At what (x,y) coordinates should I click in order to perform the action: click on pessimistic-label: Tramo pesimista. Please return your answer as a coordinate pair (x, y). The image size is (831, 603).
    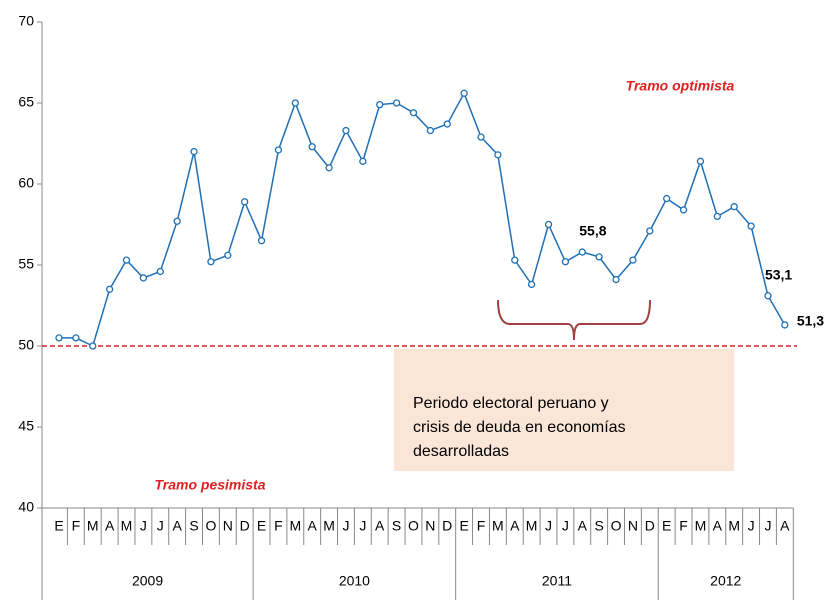
    Looking at the image, I should click on (209, 485).